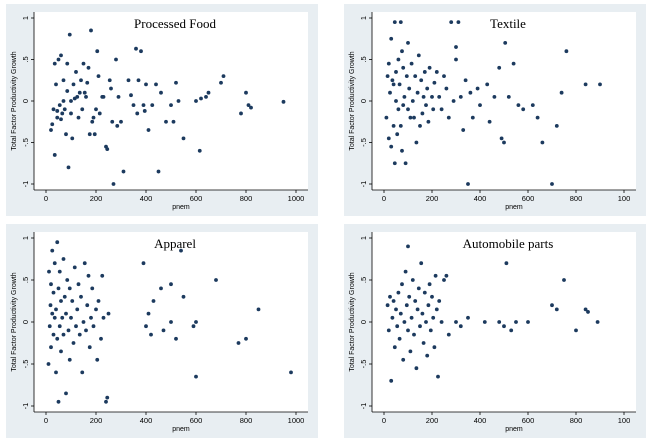 This screenshot has height=438, width=646. I want to click on panel-title: Automobile parts, so click(508, 243).